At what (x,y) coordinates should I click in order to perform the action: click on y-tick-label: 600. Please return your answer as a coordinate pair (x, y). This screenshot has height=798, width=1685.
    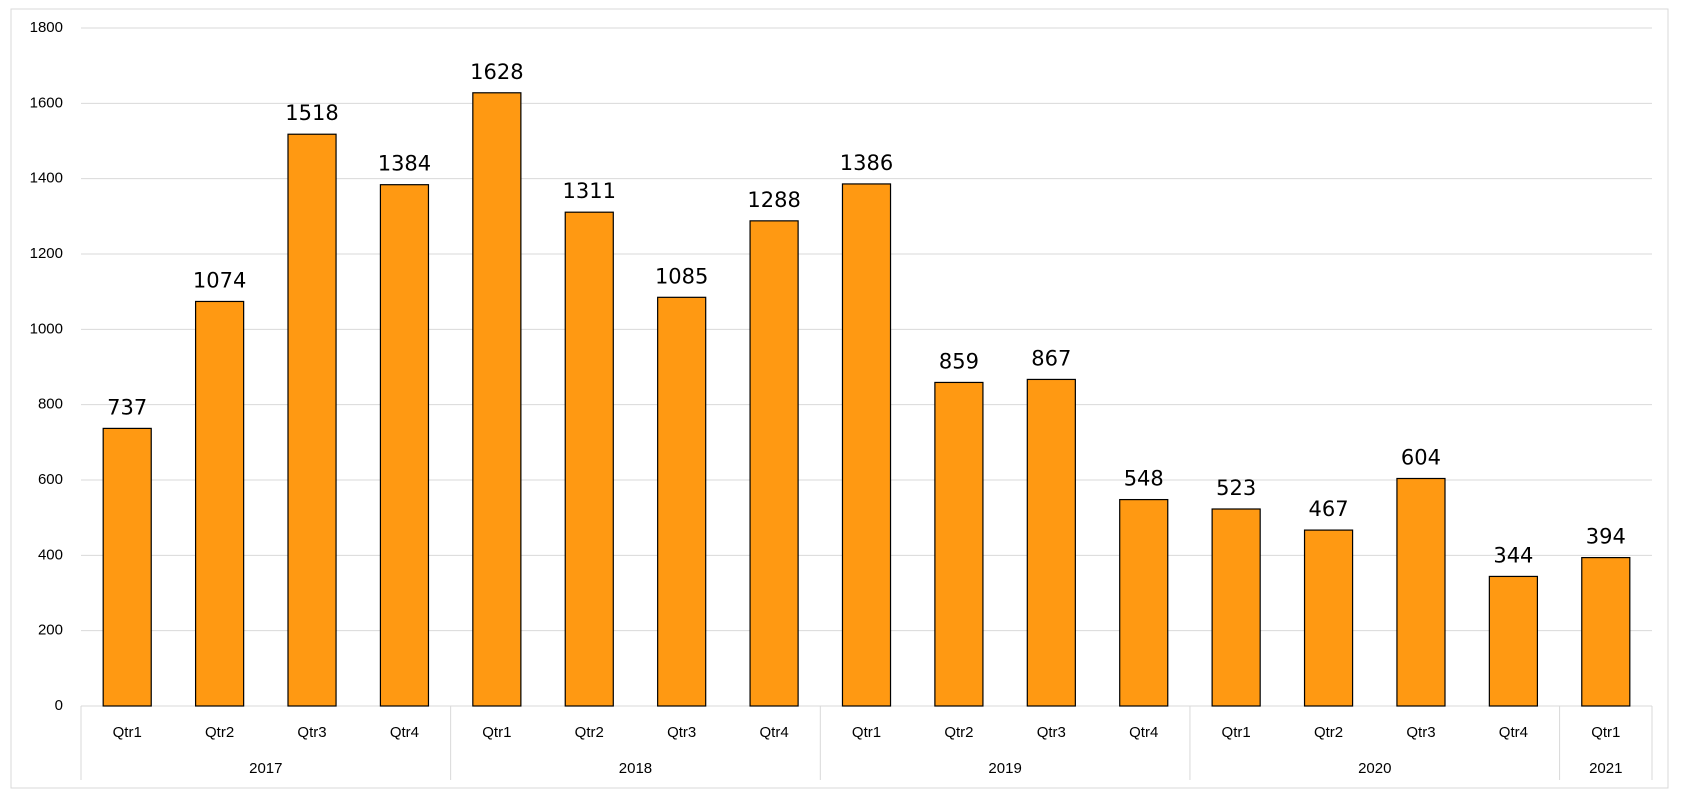
    Looking at the image, I should click on (50, 479).